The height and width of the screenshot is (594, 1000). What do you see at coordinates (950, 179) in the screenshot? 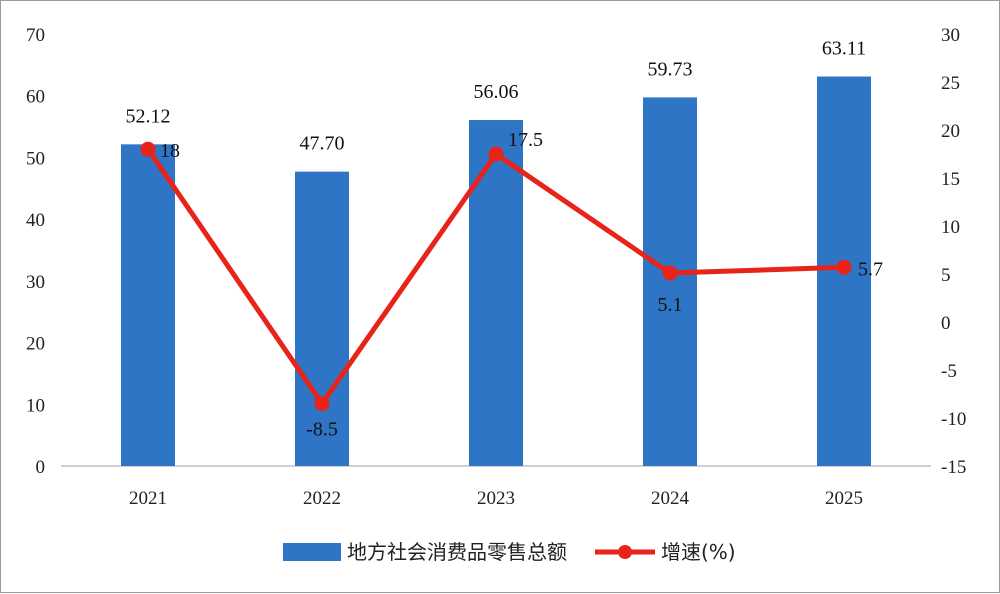
I see `right-tick-label: 15` at bounding box center [950, 179].